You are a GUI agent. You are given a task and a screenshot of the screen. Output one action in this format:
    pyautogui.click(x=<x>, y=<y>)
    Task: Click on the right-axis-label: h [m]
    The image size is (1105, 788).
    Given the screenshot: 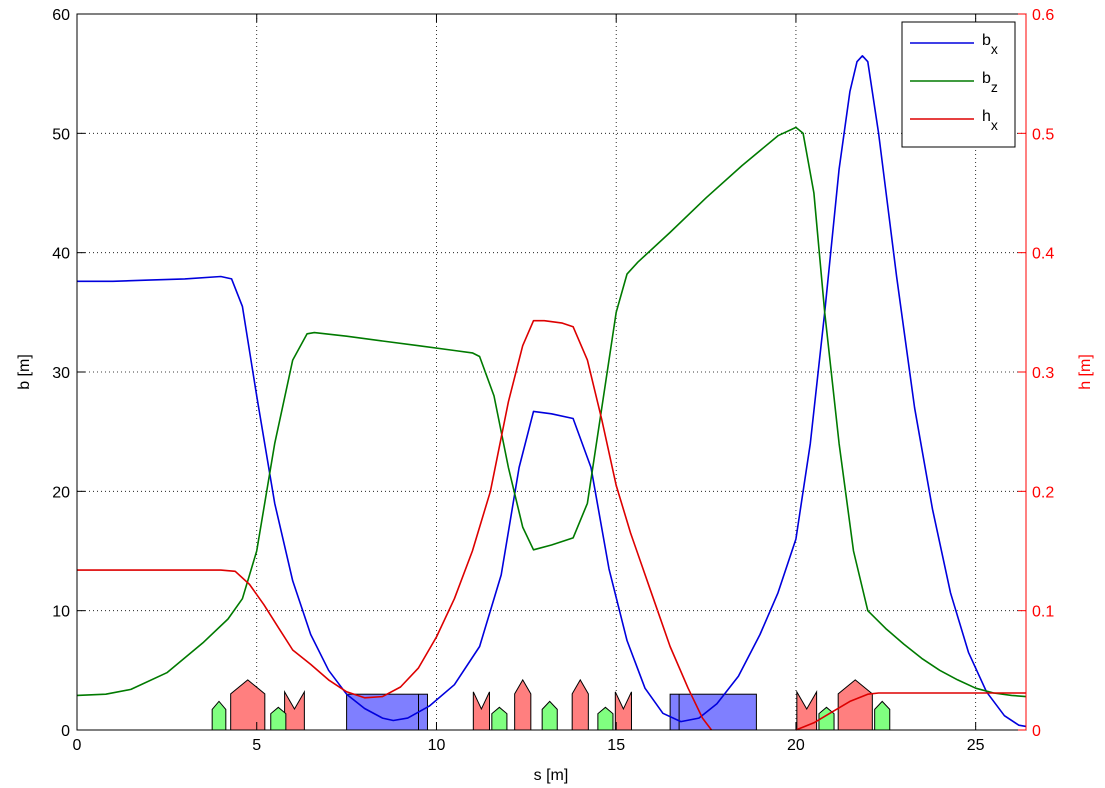 What is the action you would take?
    pyautogui.click(x=1085, y=372)
    